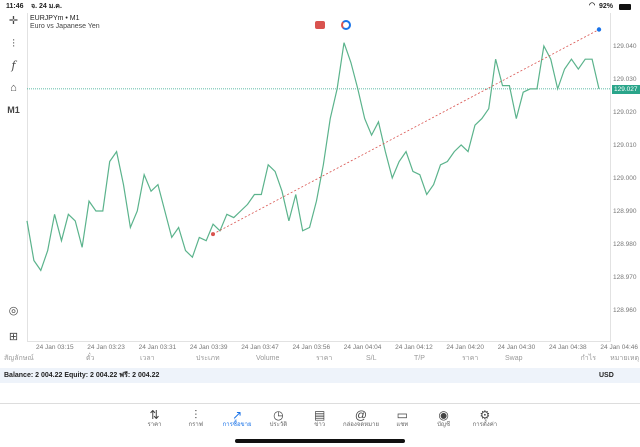 Image resolution: width=640 pixels, height=447 pixels. What do you see at coordinates (278, 415) in the screenshot?
I see `history-icon: ◷` at bounding box center [278, 415].